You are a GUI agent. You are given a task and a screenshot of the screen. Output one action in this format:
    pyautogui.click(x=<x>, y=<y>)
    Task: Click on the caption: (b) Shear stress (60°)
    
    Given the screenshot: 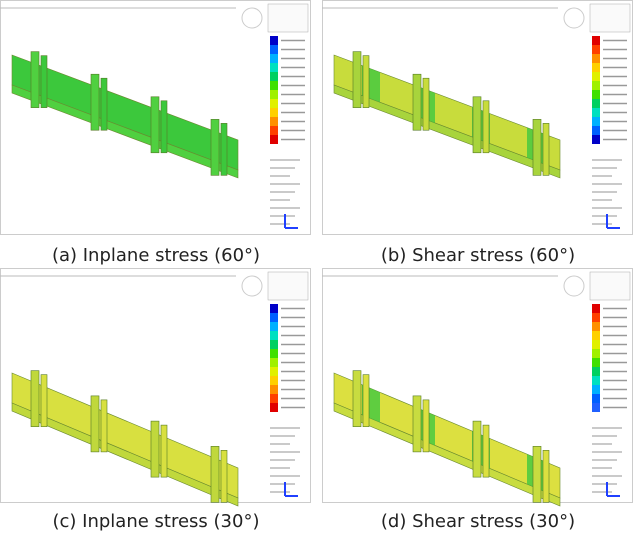 What is the action you would take?
    pyautogui.click(x=478, y=255)
    